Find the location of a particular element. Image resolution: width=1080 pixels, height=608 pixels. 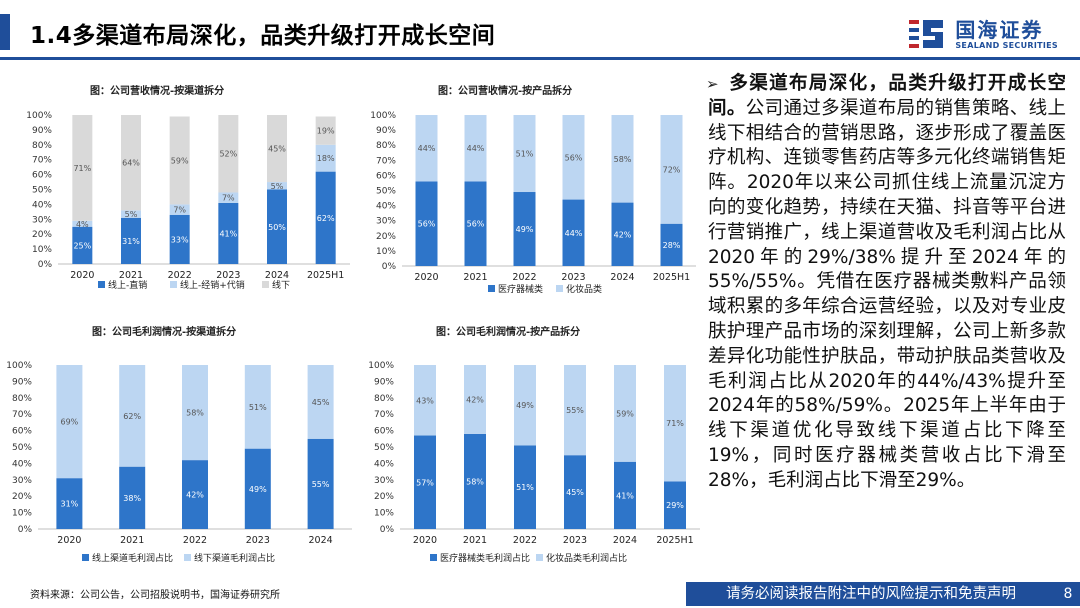

x-tick-label: 2023 is located at coordinates (258, 540).